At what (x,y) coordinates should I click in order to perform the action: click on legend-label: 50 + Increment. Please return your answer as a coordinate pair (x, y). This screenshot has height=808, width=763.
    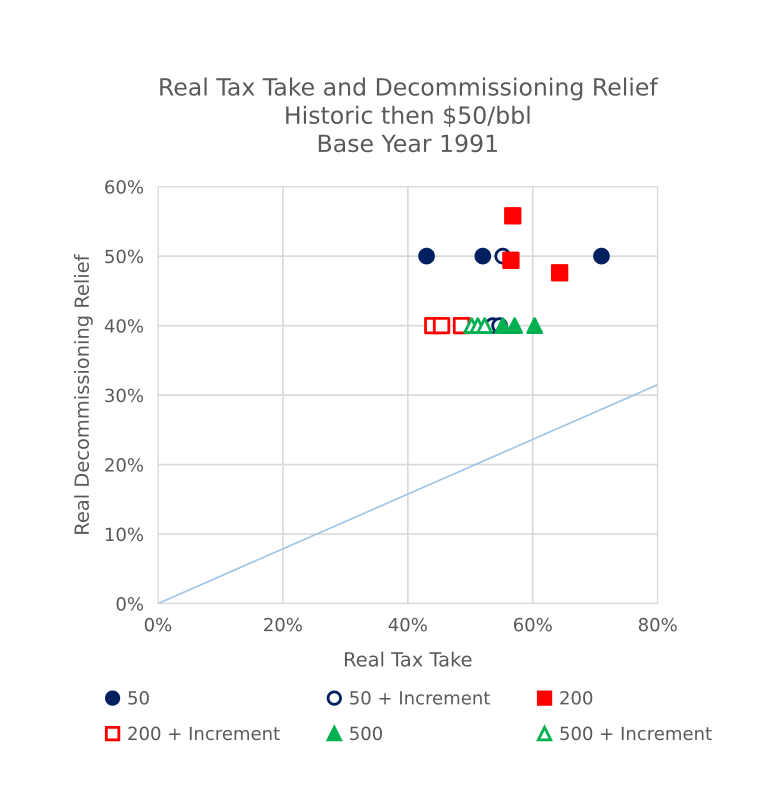
    Looking at the image, I should click on (420, 698).